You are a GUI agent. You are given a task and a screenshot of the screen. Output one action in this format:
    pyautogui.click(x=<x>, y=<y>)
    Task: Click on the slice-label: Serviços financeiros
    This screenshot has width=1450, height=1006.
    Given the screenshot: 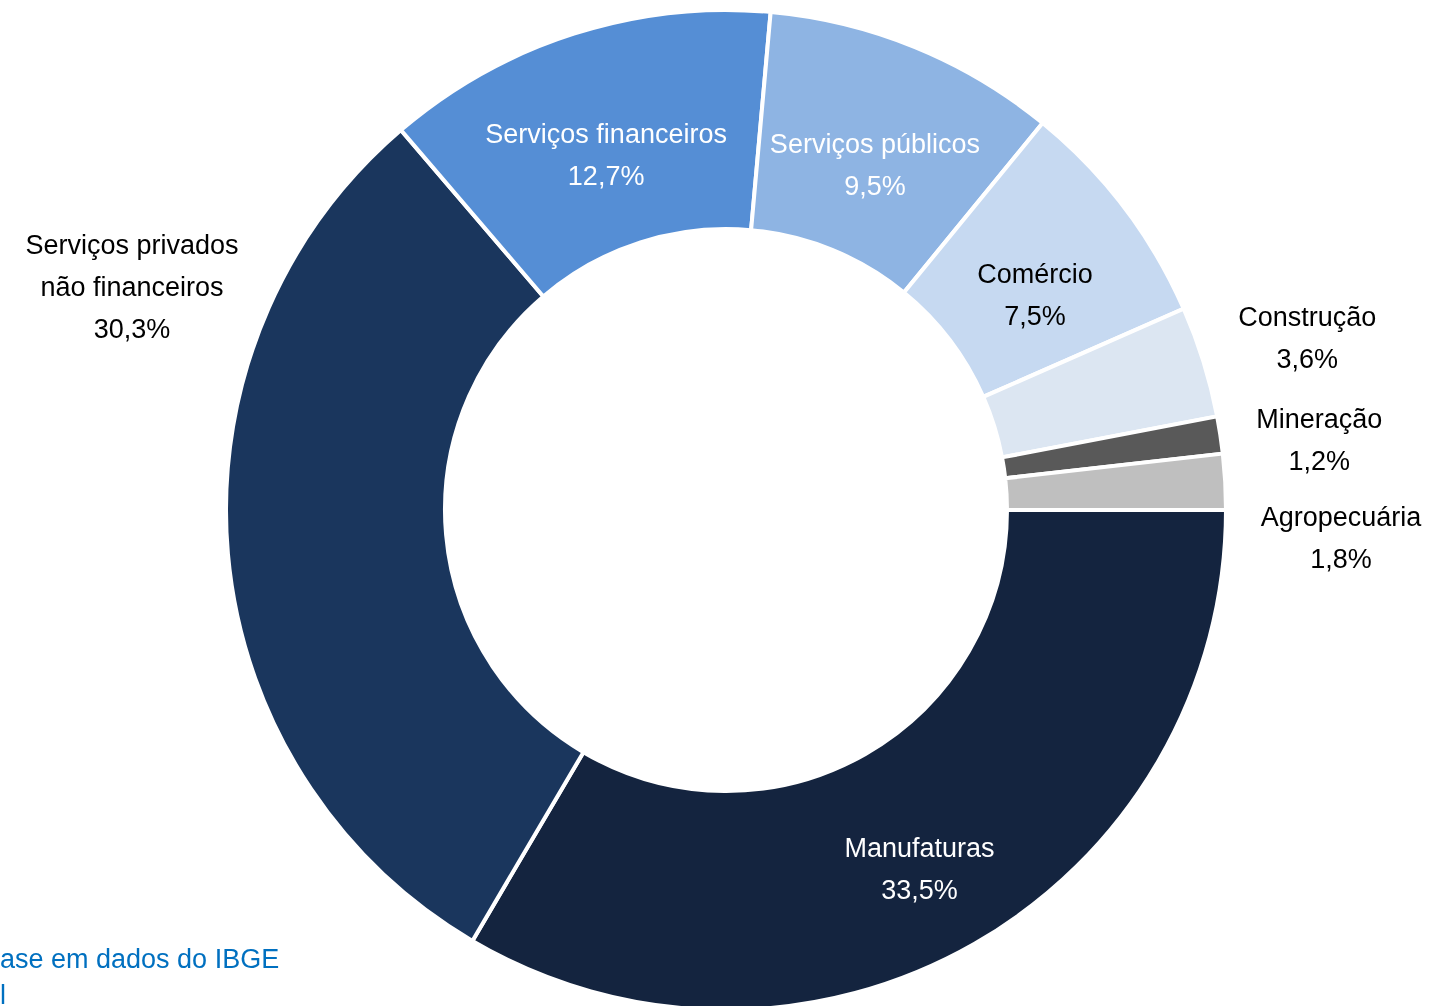 What is the action you would take?
    pyautogui.click(x=606, y=133)
    